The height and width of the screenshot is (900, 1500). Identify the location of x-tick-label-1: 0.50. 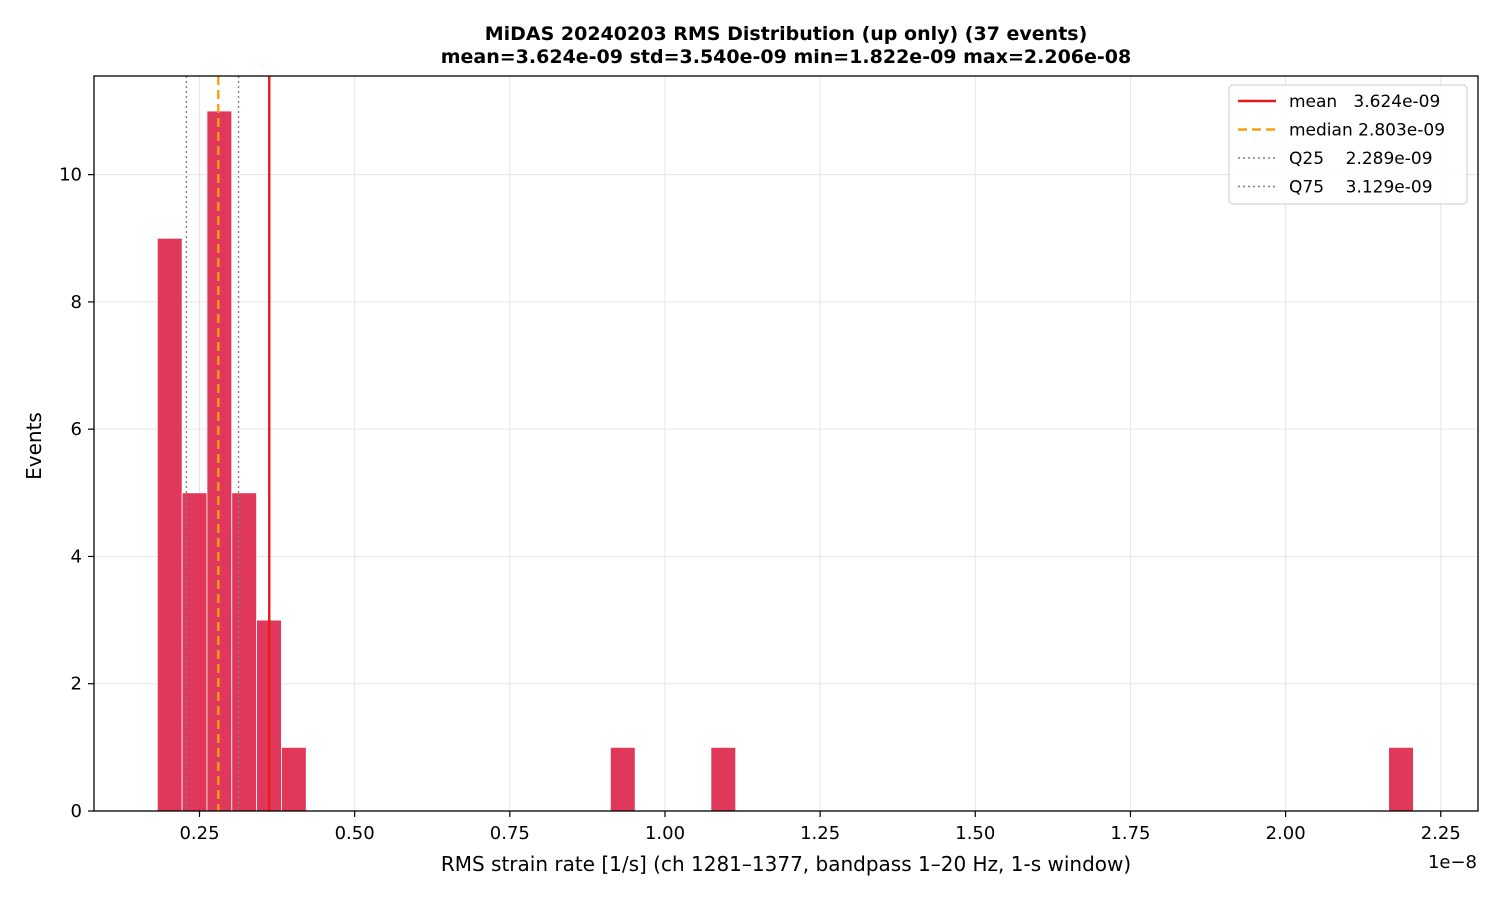
(355, 833).